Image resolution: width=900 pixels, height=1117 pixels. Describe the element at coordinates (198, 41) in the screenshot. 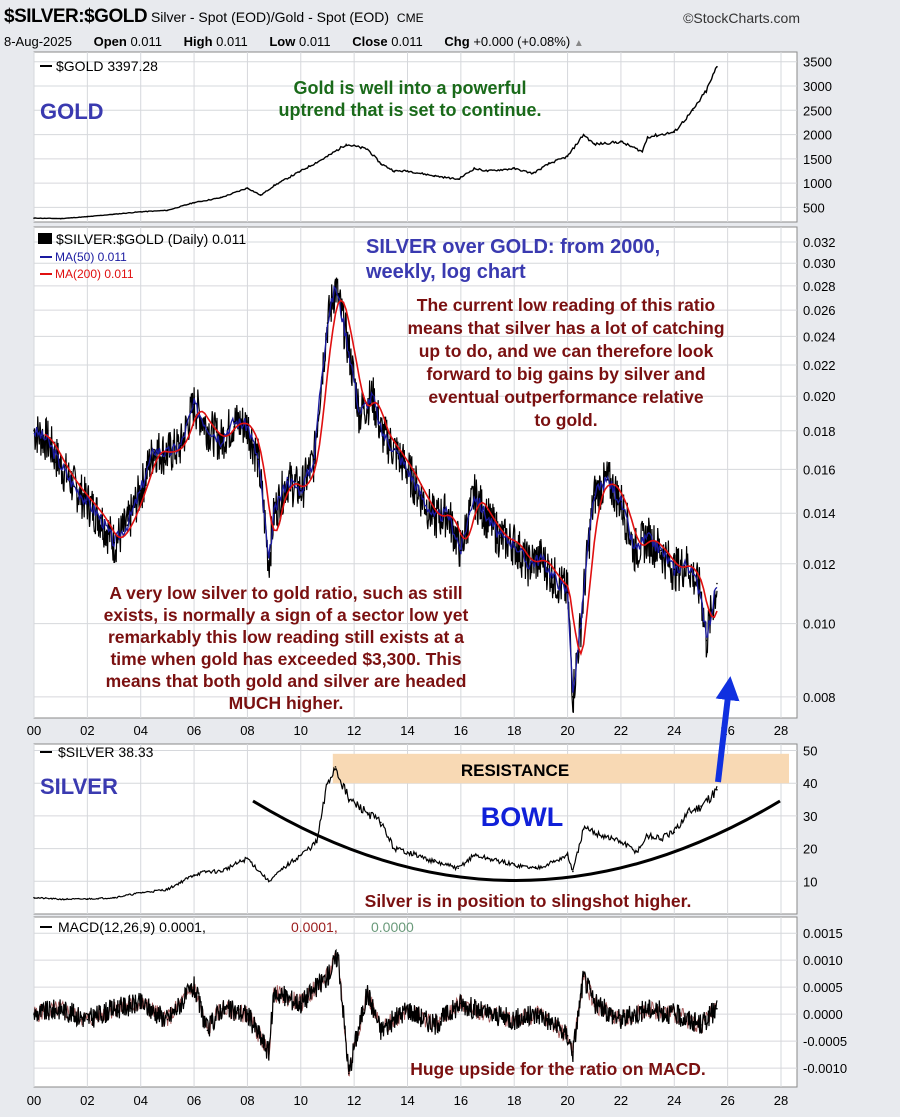

I see `high-label: High` at that location.